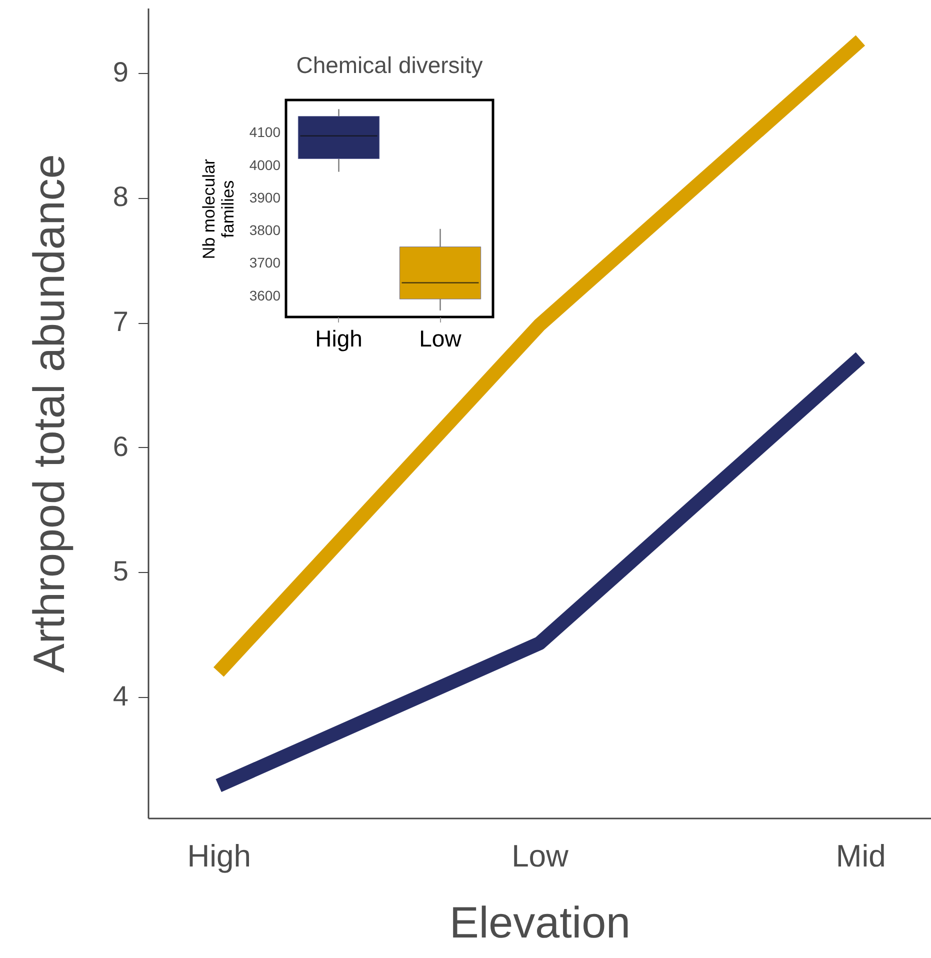 The image size is (931, 958). Describe the element at coordinates (265, 230) in the screenshot. I see `y-tick-label: 3800` at that location.